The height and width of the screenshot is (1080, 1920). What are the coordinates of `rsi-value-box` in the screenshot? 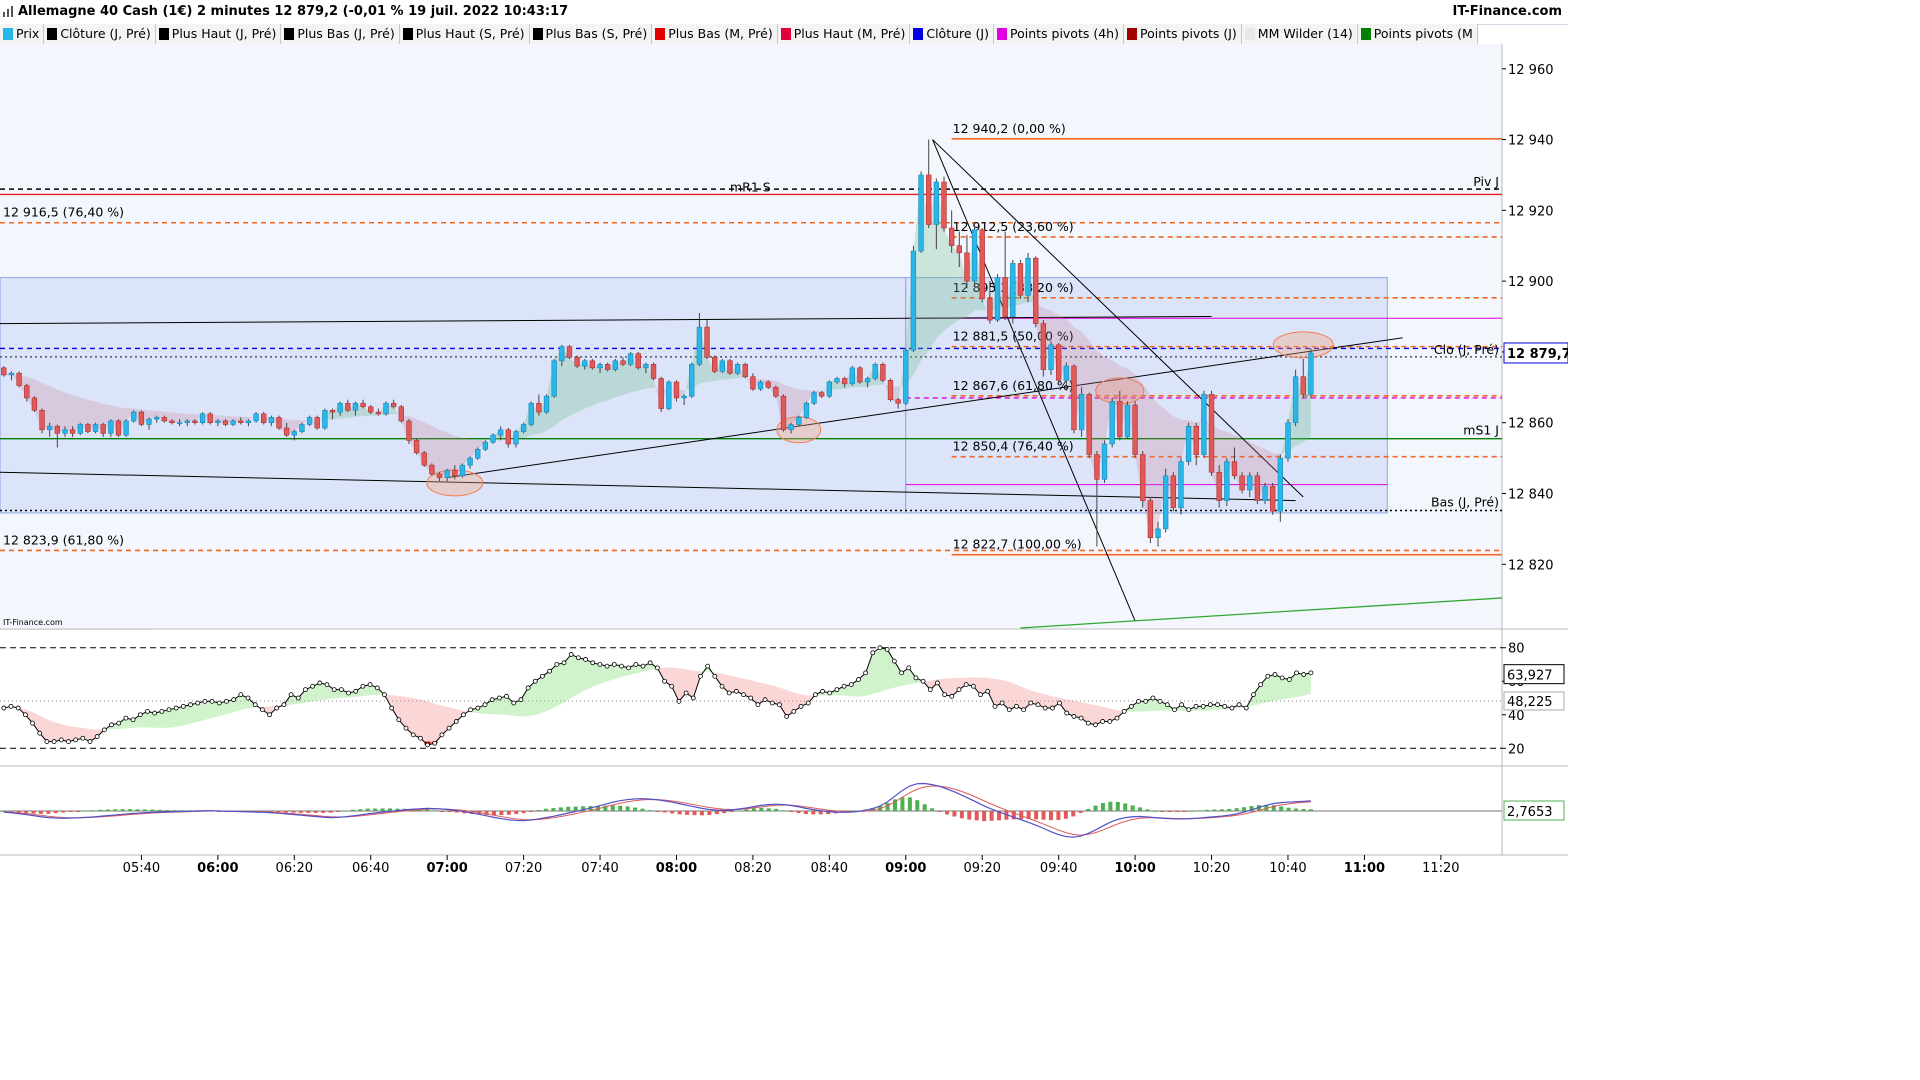 It's located at (1534, 674).